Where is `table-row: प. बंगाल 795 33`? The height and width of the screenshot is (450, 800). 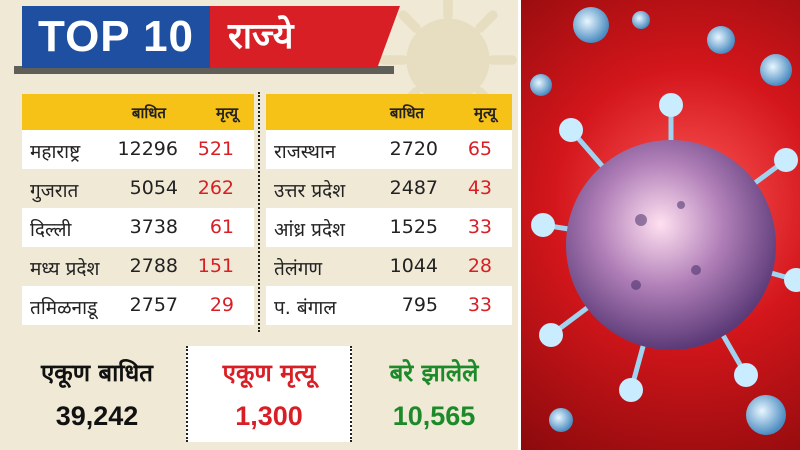 table-row: प. बंगाल 795 33 is located at coordinates (389, 305).